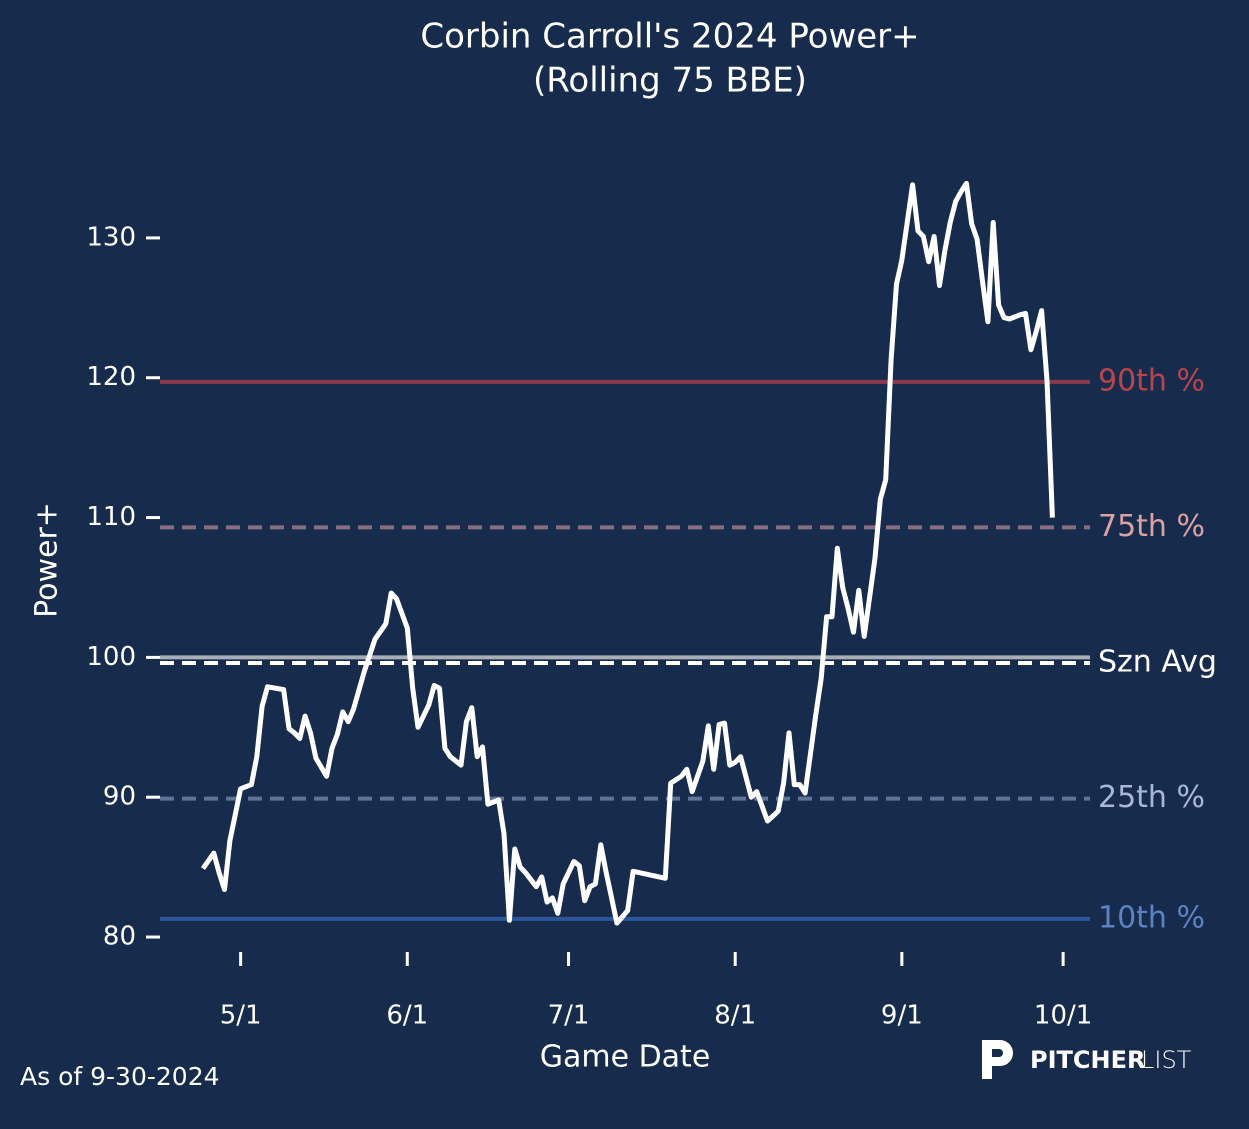 The height and width of the screenshot is (1129, 1249). I want to click on x-tick-label: 9/1, so click(902, 1016).